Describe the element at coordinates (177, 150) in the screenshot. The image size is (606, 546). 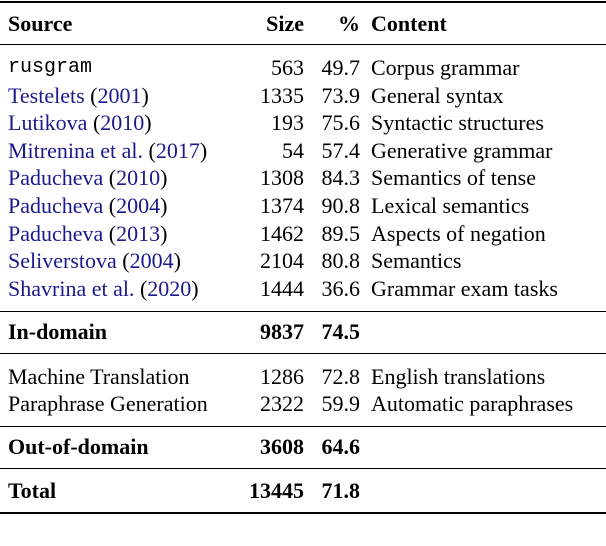
I see `citation-year-link: 2017` at that location.